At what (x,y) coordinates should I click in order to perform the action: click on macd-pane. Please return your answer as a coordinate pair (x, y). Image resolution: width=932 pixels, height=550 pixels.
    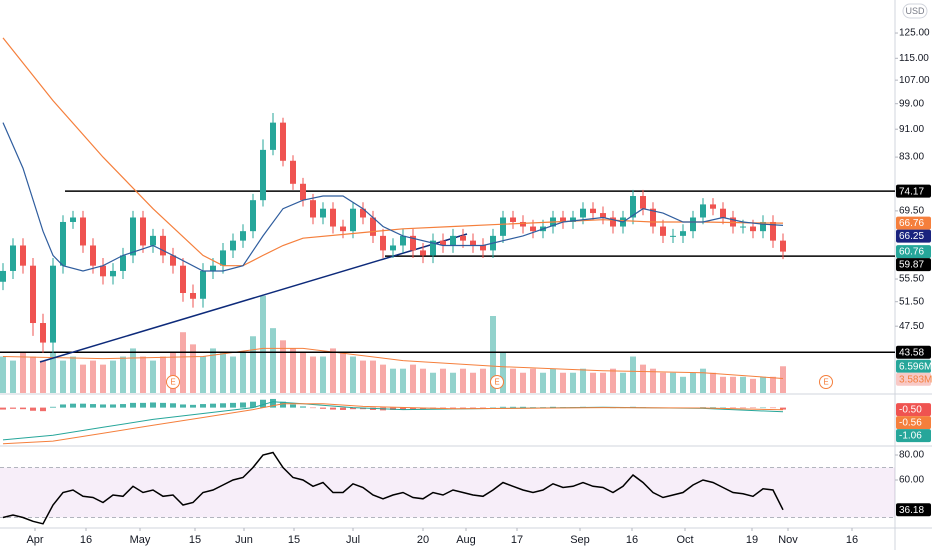
    Looking at the image, I should click on (393, 421).